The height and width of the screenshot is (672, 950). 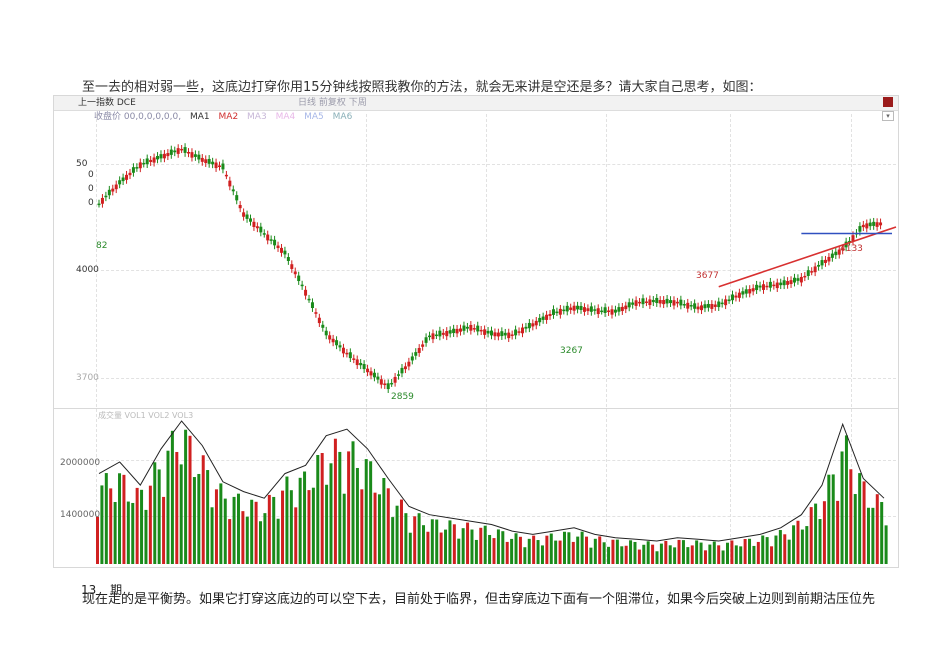 What do you see at coordinates (888, 102) in the screenshot?
I see `close-icon` at bounding box center [888, 102].